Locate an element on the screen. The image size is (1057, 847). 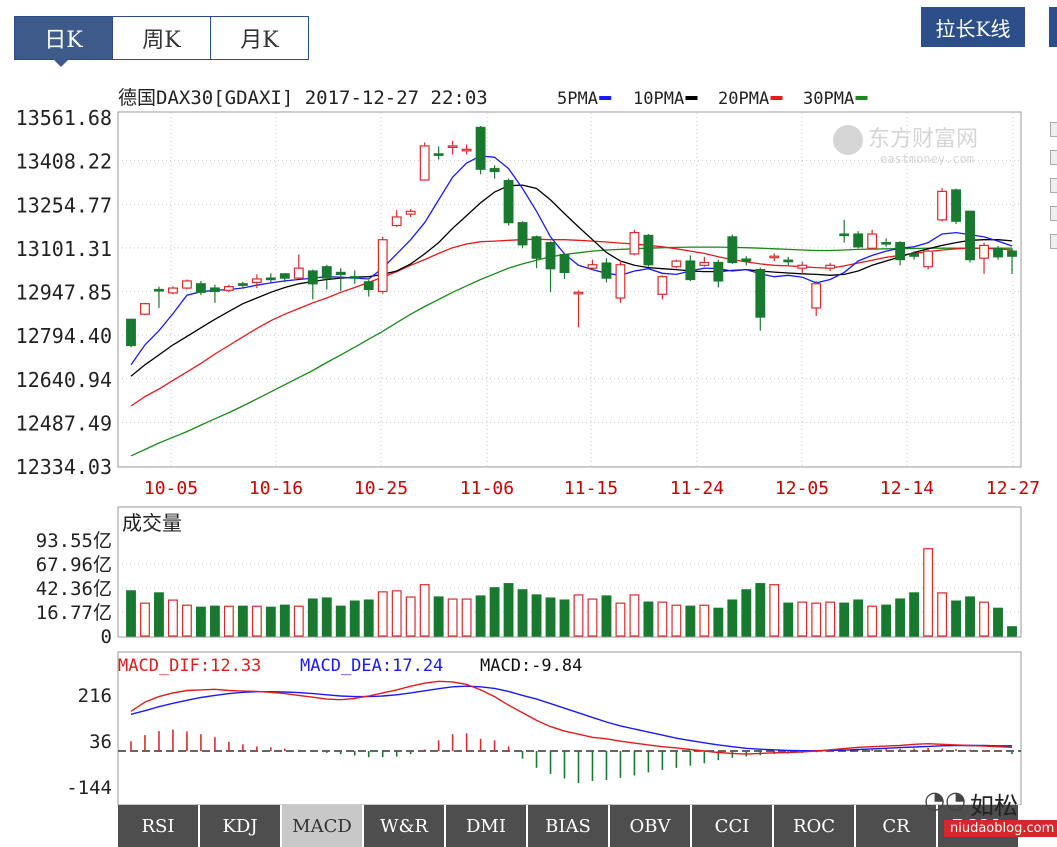
period-tabs: 日K 周K 月K is located at coordinates (161, 38).